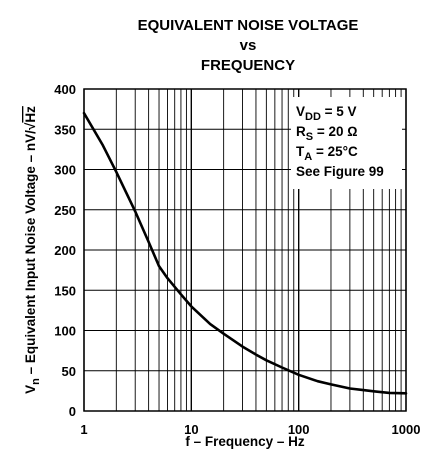  Describe the element at coordinates (65, 170) in the screenshot. I see `y-tick-label: 300` at that location.